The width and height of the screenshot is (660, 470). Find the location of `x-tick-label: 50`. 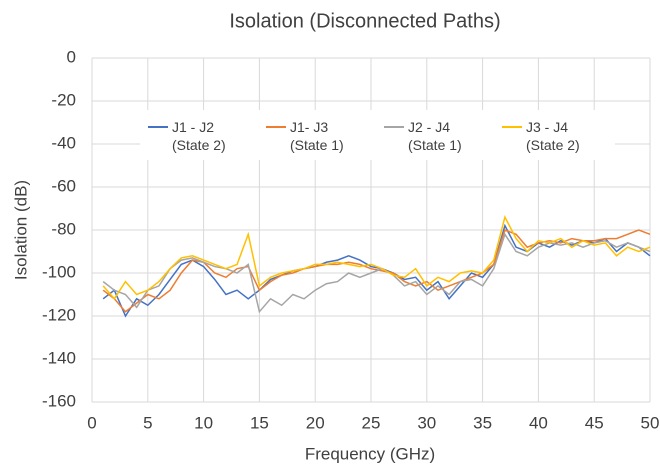

x-tick-label: 50 is located at coordinates (650, 422).